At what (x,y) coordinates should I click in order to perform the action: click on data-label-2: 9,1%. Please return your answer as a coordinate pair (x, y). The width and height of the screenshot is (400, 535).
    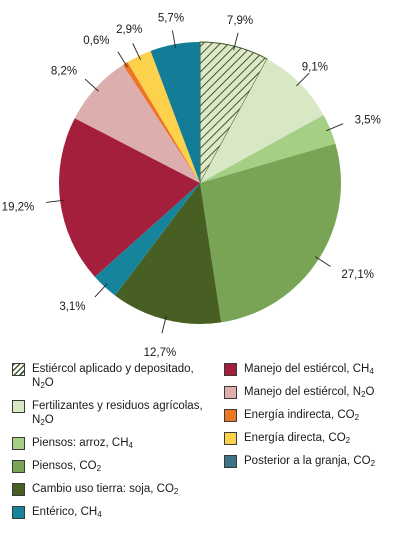
    Looking at the image, I should click on (315, 67).